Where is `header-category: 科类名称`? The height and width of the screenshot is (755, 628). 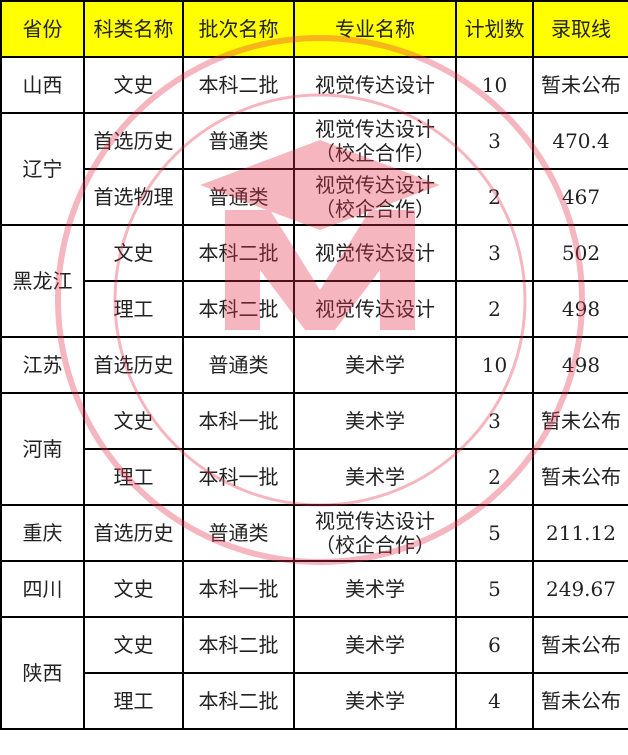
header-category: 科类名称 is located at coordinates (133, 29).